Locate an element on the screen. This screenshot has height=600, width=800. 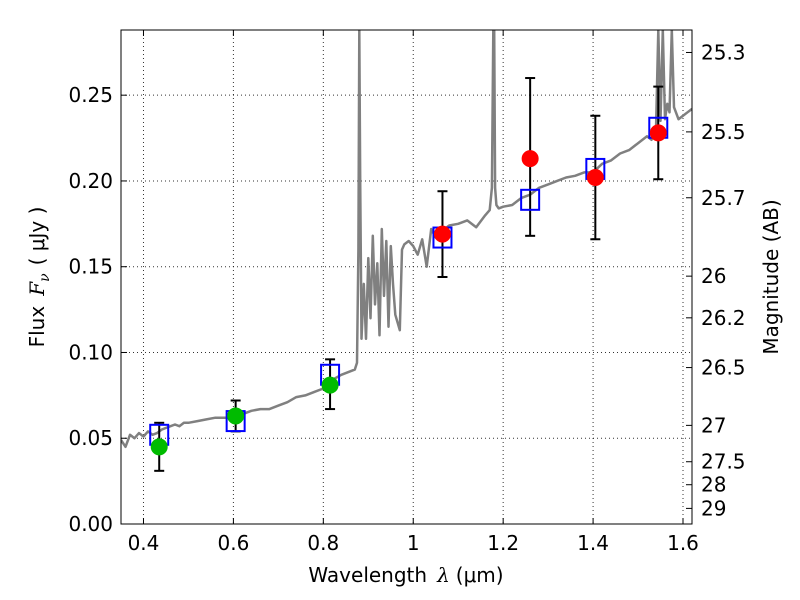
mag-tick-label: 26.2 is located at coordinates (723, 318).